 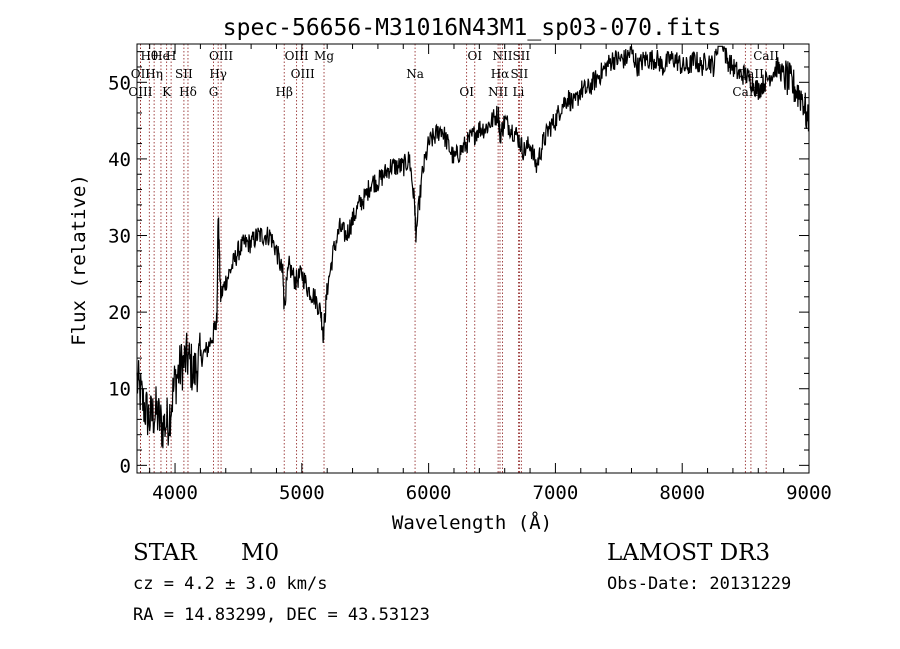 I want to click on line-label-24: SII, so click(x=521, y=56).